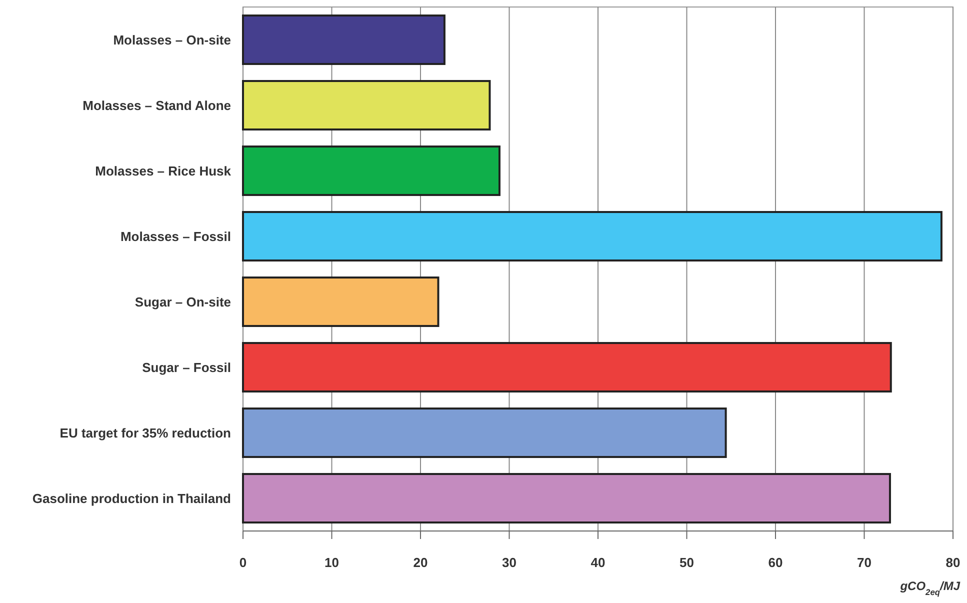 The height and width of the screenshot is (603, 967). Describe the element at coordinates (243, 562) in the screenshot. I see `x-tick-label: 0` at that location.